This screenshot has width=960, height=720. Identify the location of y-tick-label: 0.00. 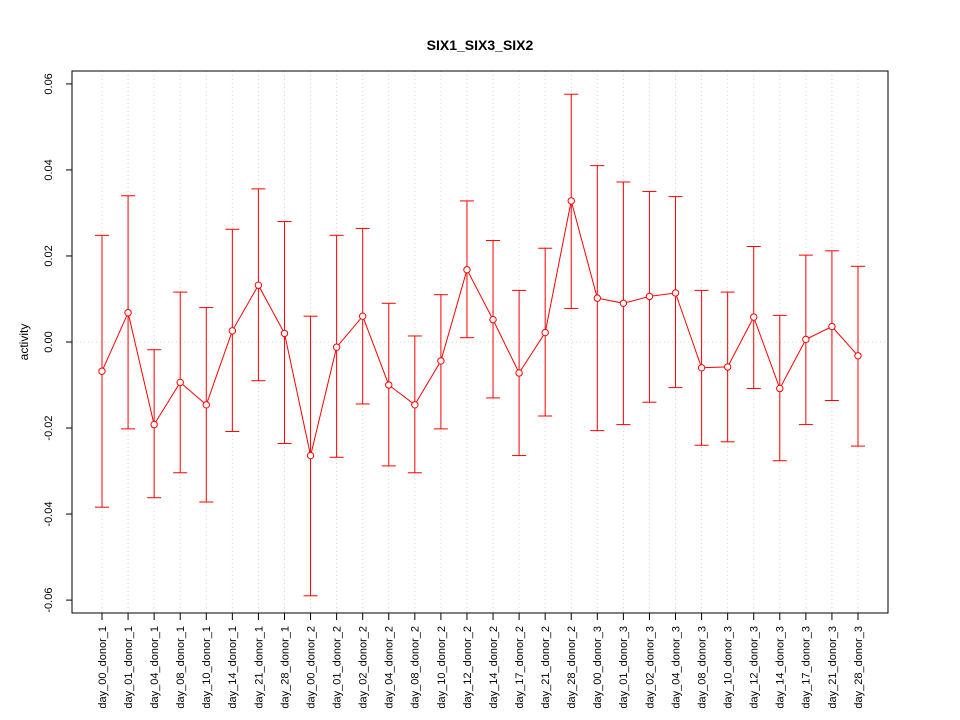
(49, 341).